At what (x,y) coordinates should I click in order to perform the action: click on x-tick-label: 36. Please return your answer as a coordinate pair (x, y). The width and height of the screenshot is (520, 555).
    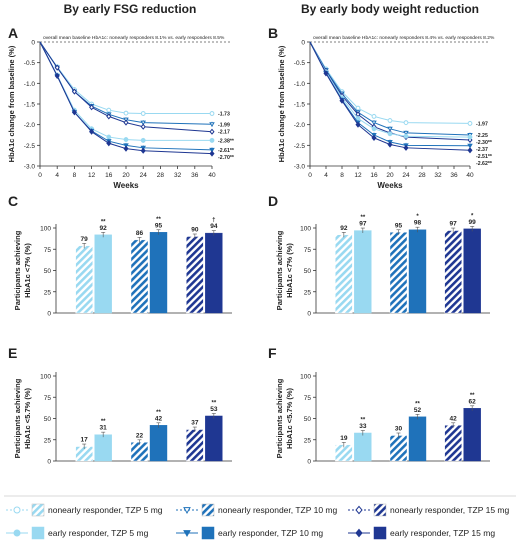
    Looking at the image, I should click on (195, 175).